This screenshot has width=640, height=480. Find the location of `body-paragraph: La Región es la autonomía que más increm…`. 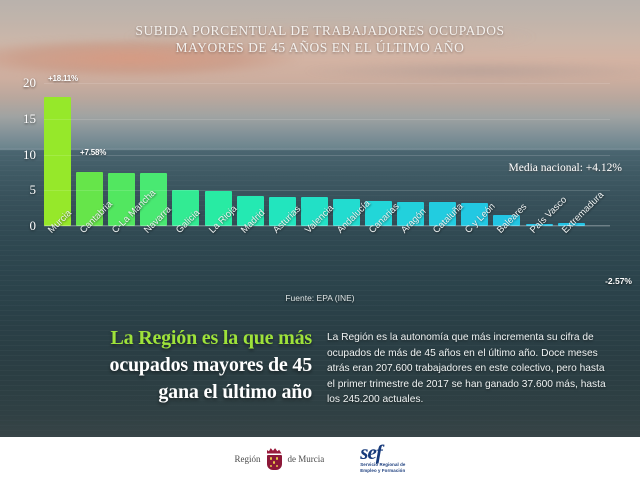

body-paragraph: La Región es la autonomía que más increm… is located at coordinates (466, 368).